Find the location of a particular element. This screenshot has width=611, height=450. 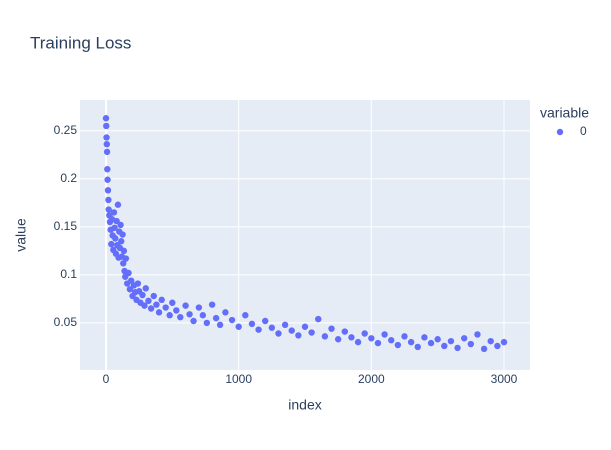

legend-marker is located at coordinates (560, 132).